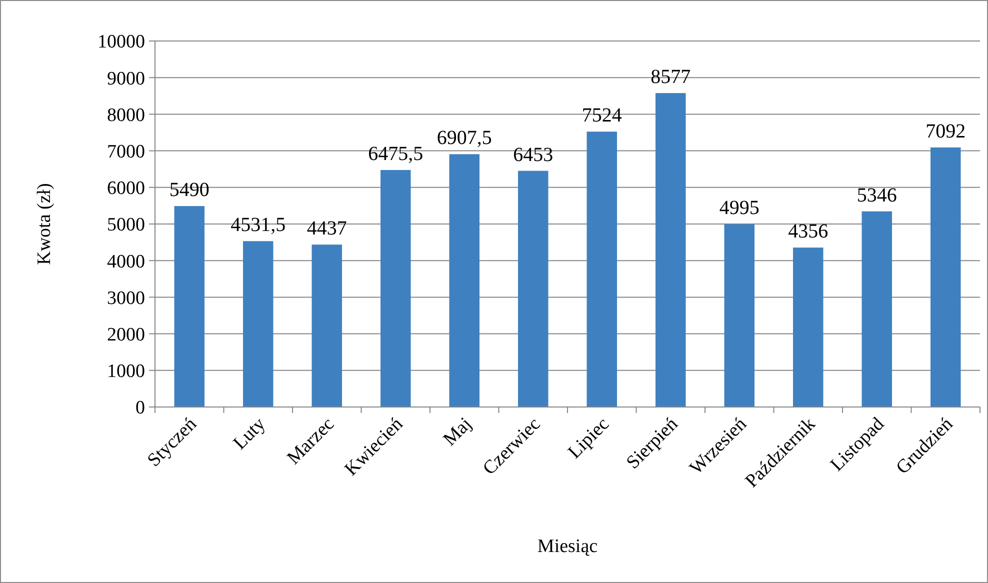 The height and width of the screenshot is (583, 988). I want to click on y-tick-label: 1000, so click(126, 371).